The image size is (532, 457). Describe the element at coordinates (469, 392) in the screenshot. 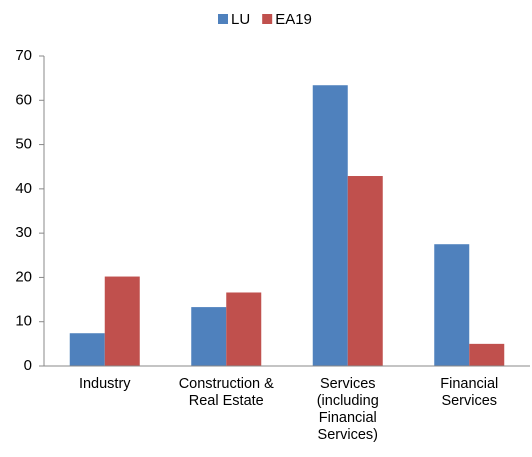

I see `x-tick-label: Financial Services` at that location.